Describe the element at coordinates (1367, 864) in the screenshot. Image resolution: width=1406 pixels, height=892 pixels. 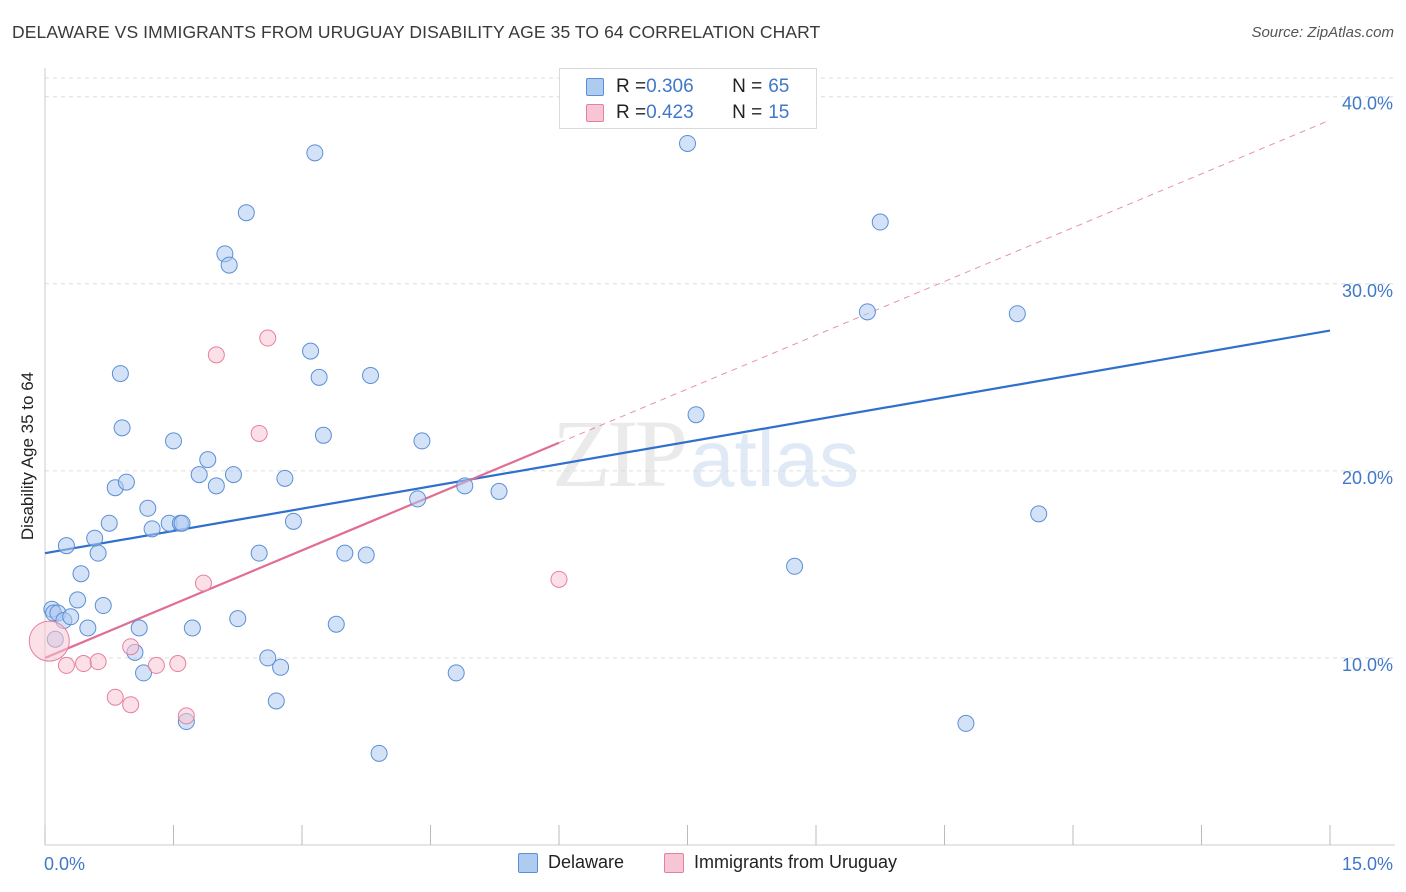
I see `x-tick-label-max: 15.0%` at that location.